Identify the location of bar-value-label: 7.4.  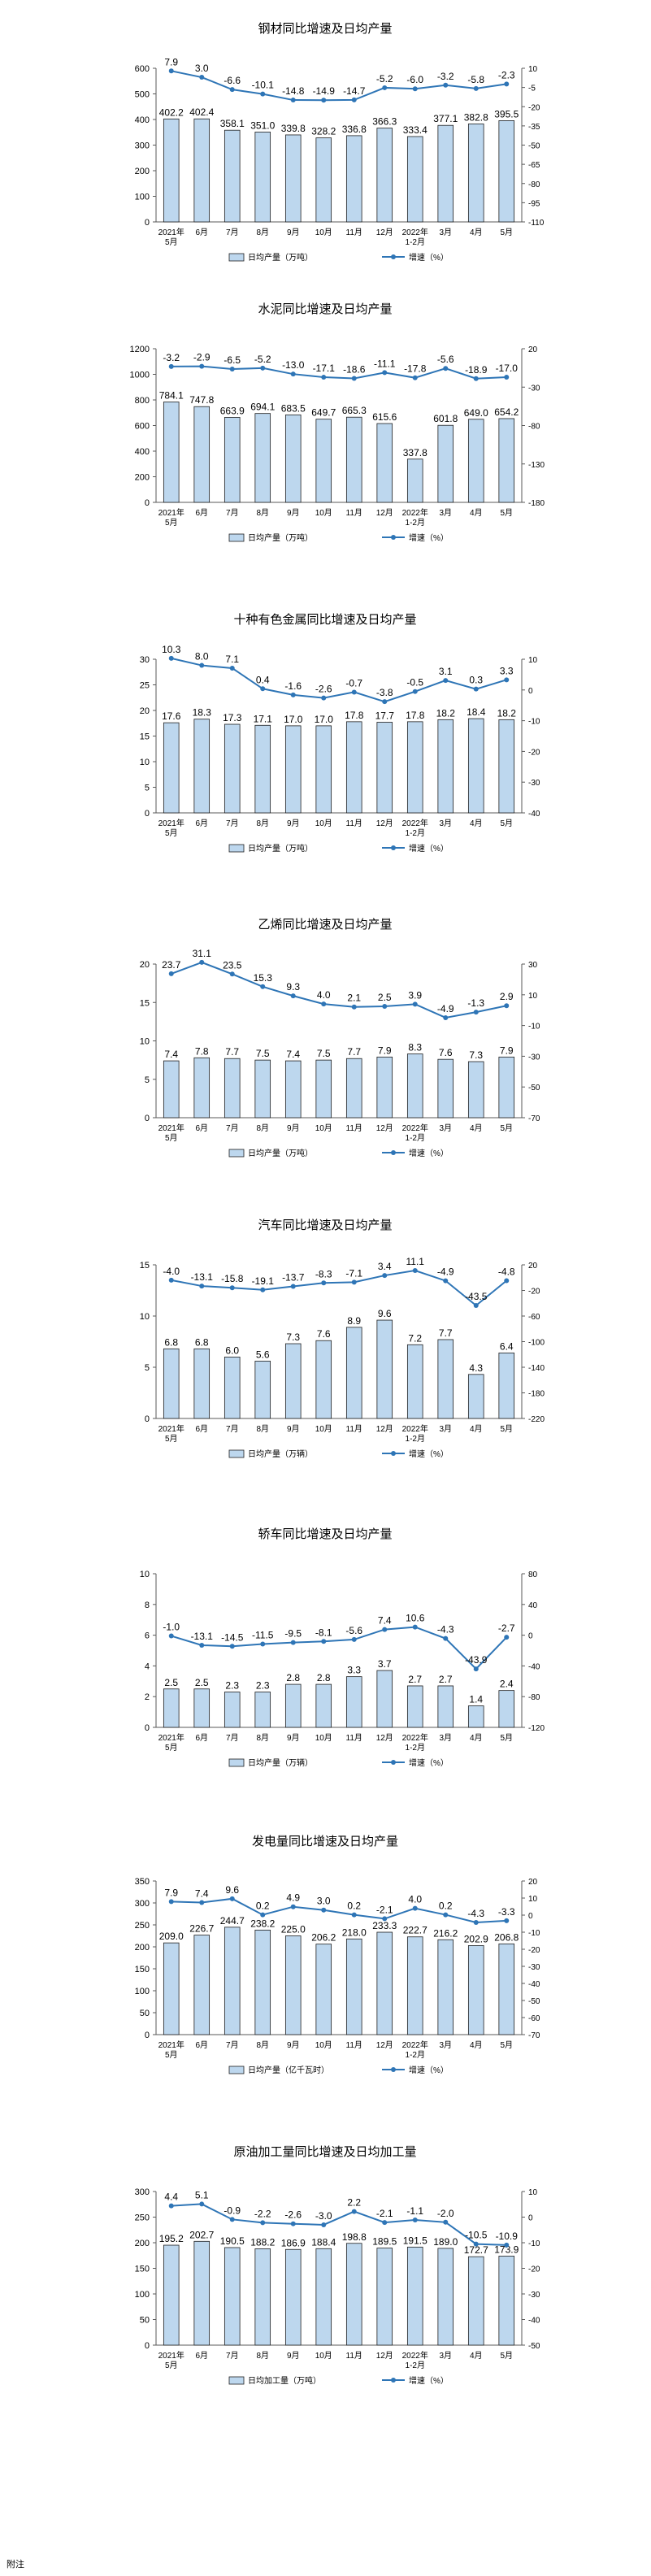
(293, 1054).